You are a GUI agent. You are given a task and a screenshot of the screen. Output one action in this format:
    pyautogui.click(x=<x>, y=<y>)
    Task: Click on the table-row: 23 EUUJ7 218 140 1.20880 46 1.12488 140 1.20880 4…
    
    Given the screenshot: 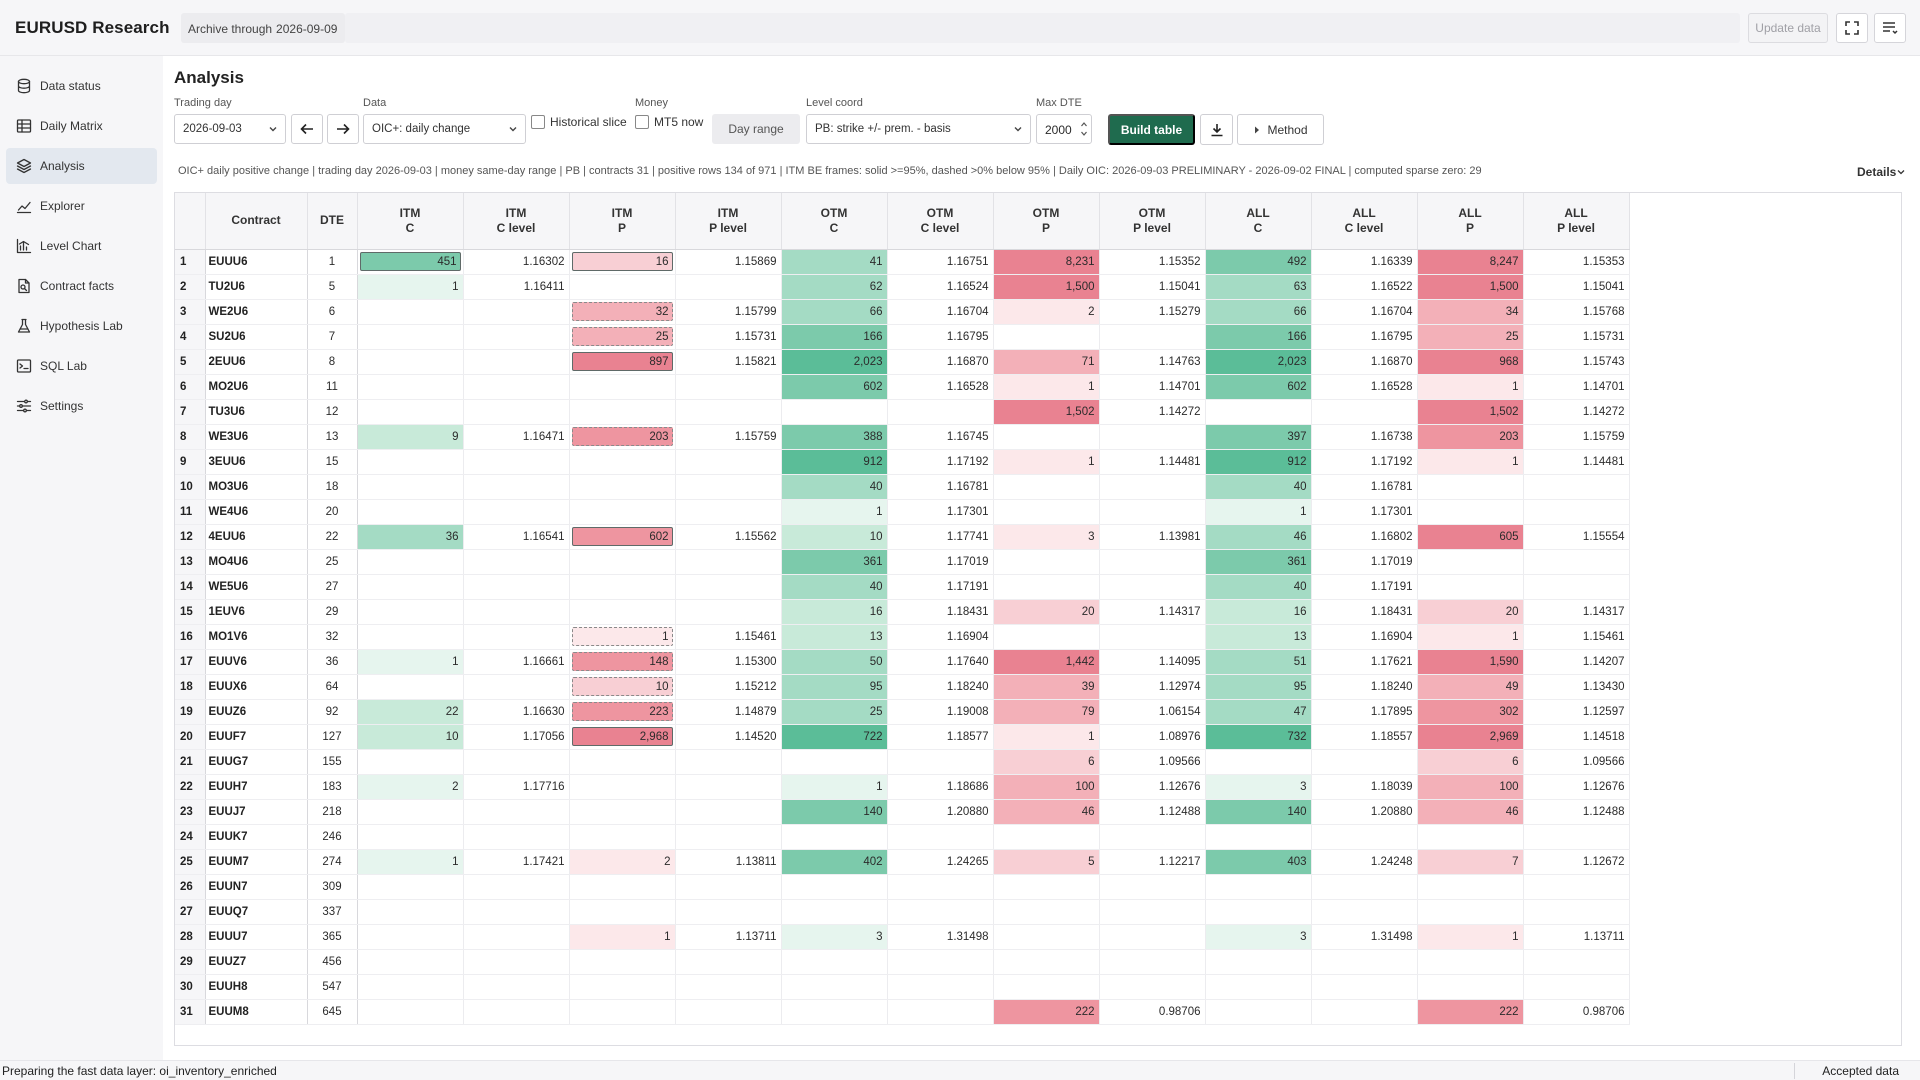 What is the action you would take?
    pyautogui.click(x=902, y=812)
    